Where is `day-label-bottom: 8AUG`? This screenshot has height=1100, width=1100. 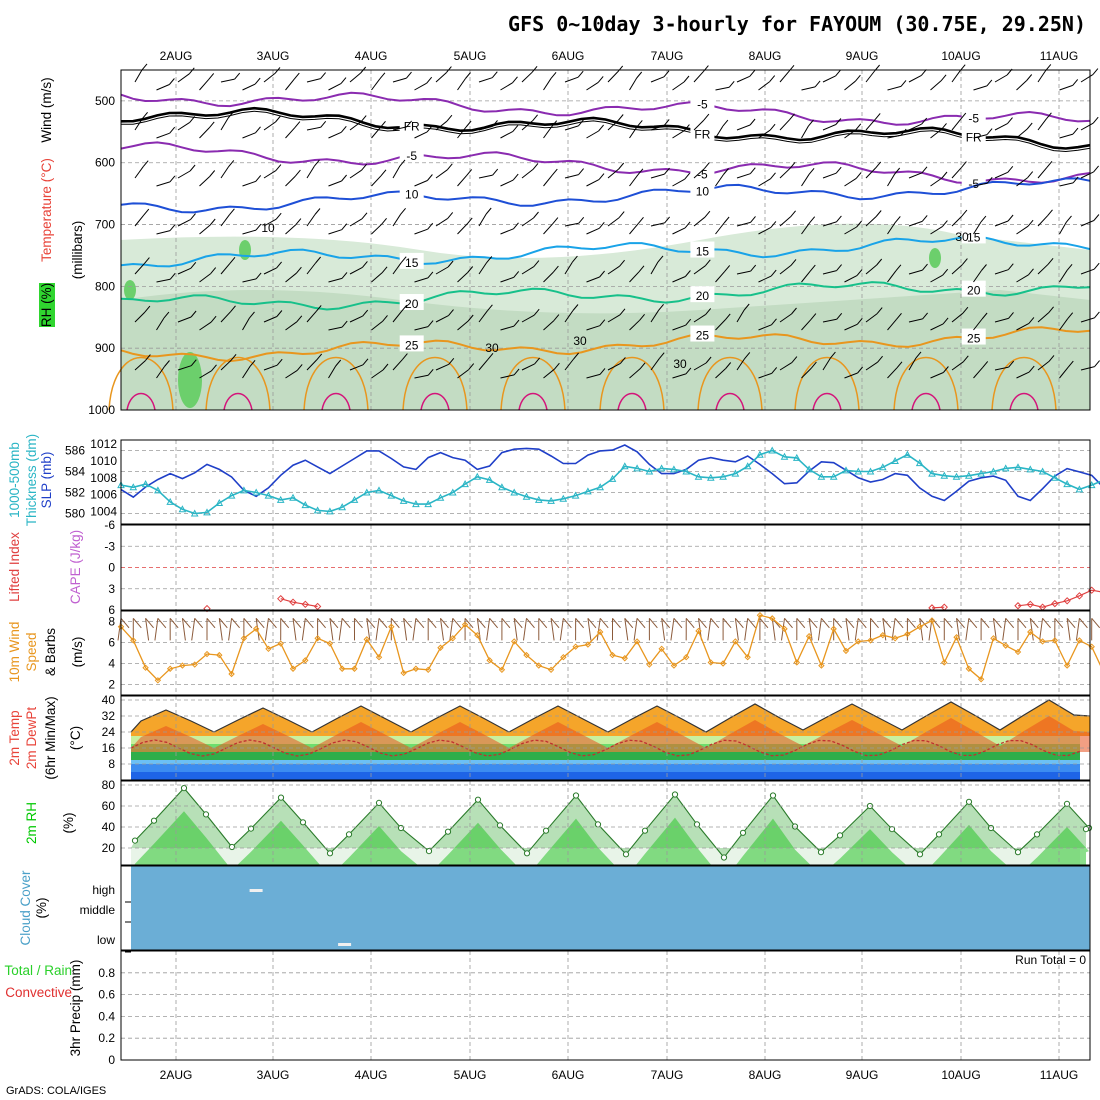
day-label-bottom: 8AUG is located at coordinates (765, 1075).